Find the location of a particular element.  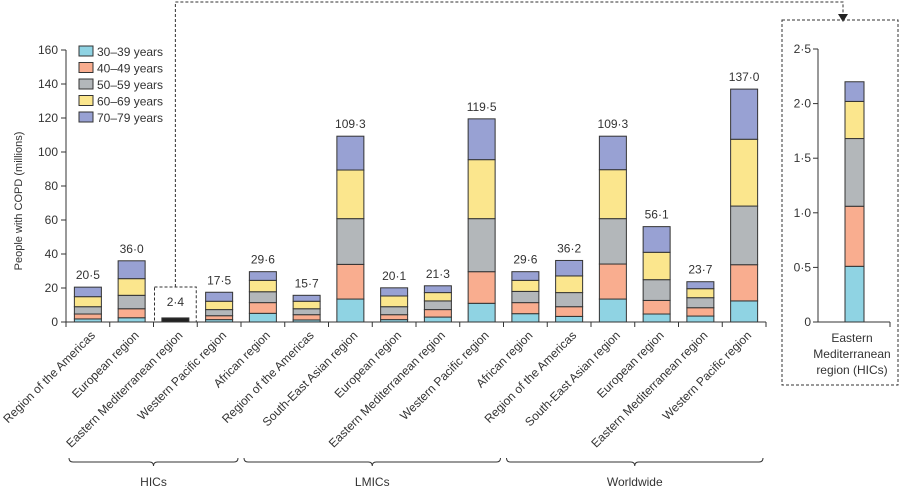

bar-total-label: 23·7 is located at coordinates (700, 270).